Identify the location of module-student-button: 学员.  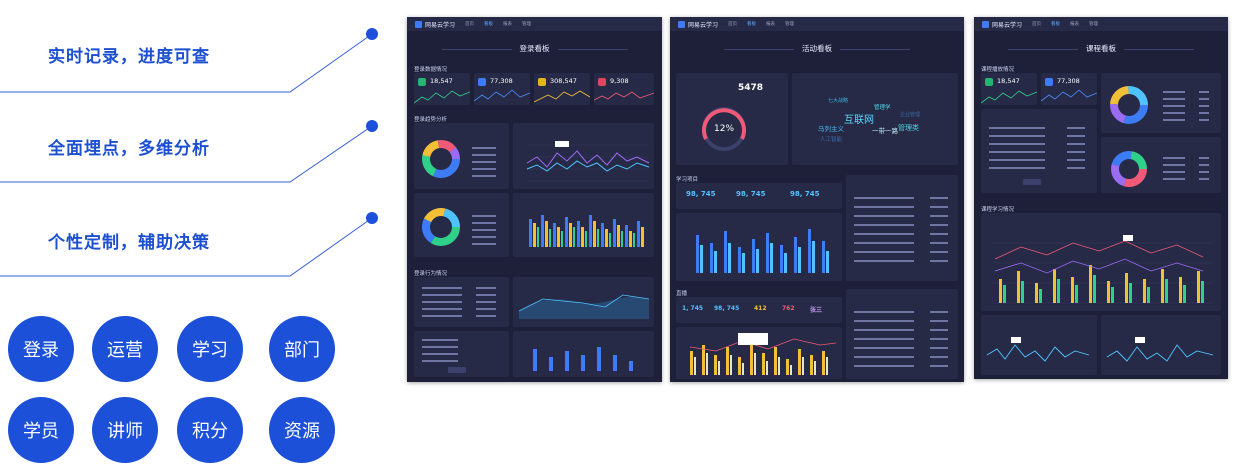
(41, 430).